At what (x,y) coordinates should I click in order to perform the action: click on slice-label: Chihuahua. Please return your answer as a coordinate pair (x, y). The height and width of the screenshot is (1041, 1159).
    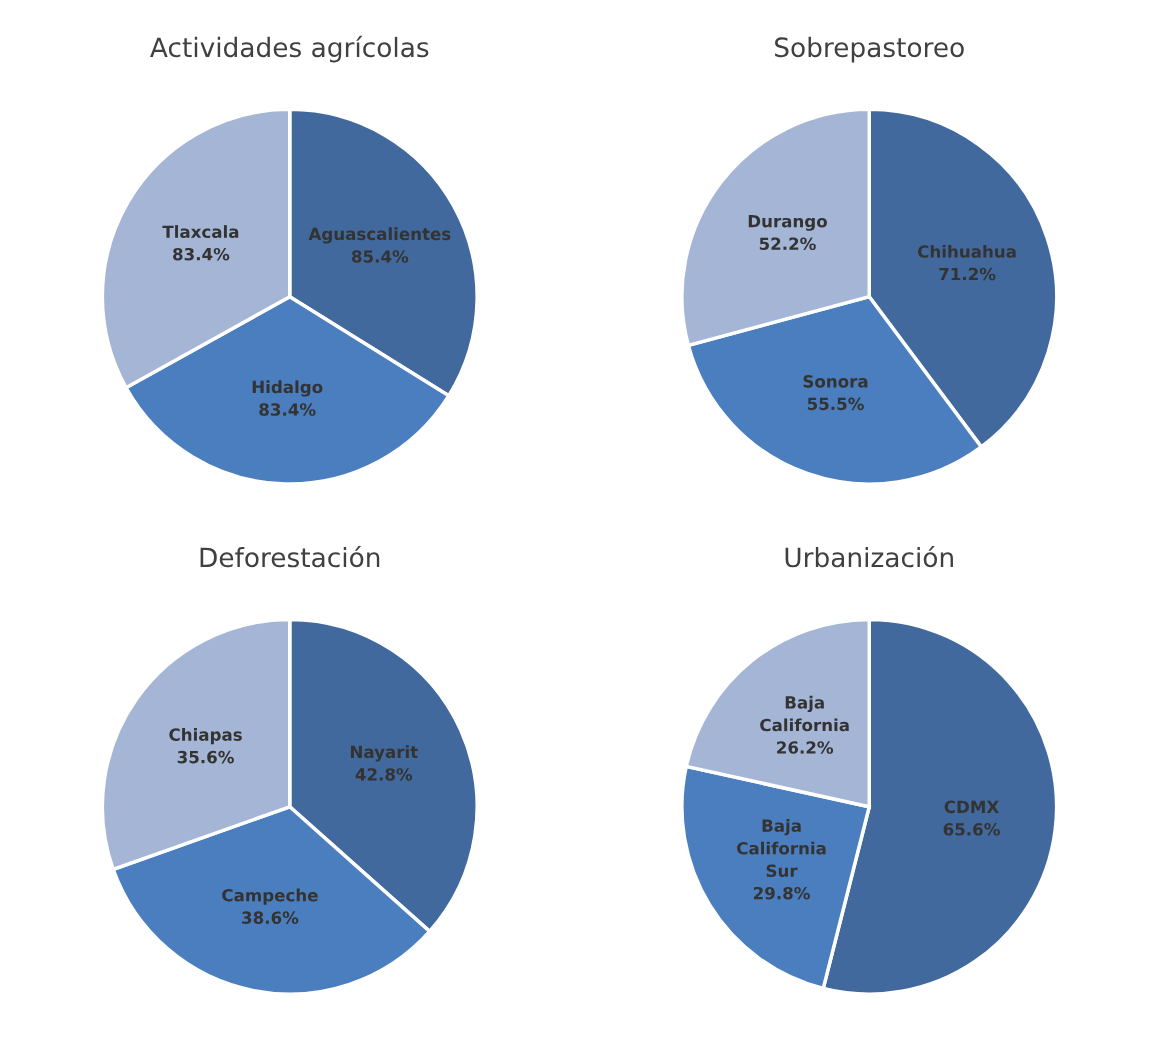
    Looking at the image, I should click on (967, 251).